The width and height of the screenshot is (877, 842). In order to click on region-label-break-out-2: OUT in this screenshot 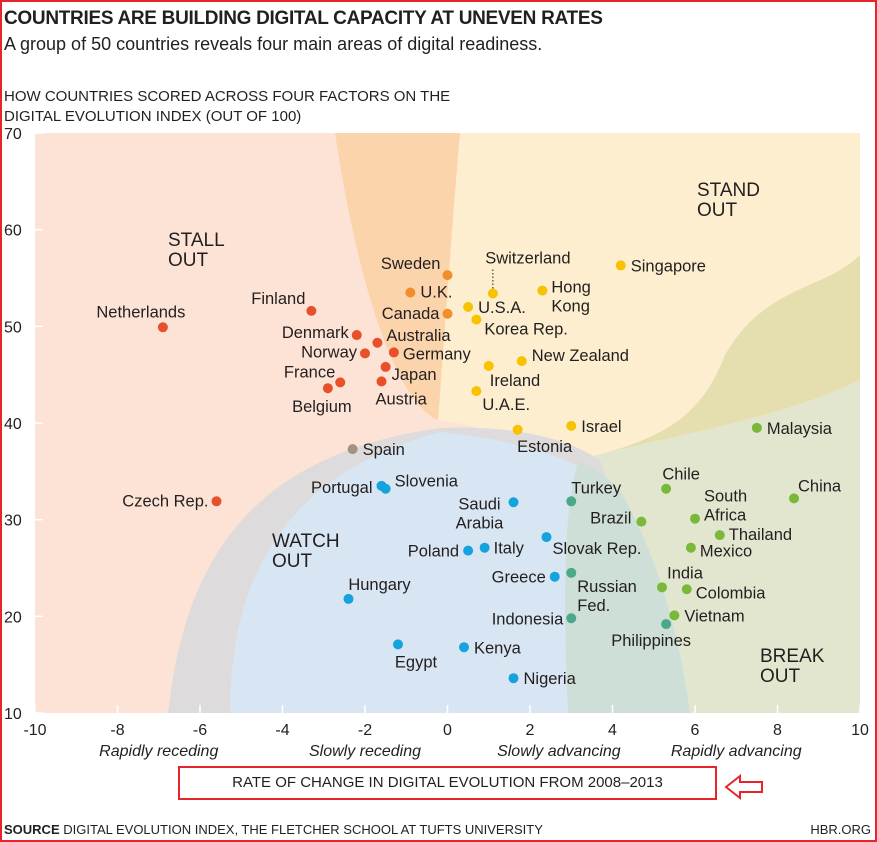, I will do `click(780, 676)`.